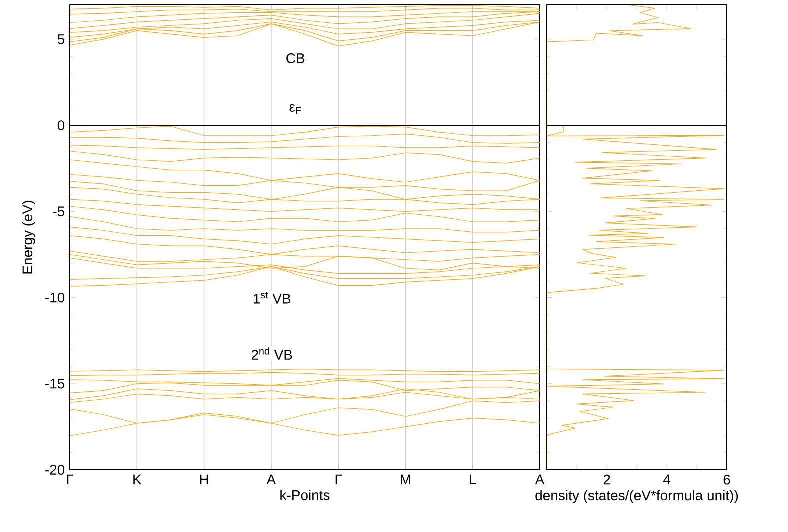  Describe the element at coordinates (405, 479) in the screenshot. I see `x-tick-label: M` at that location.